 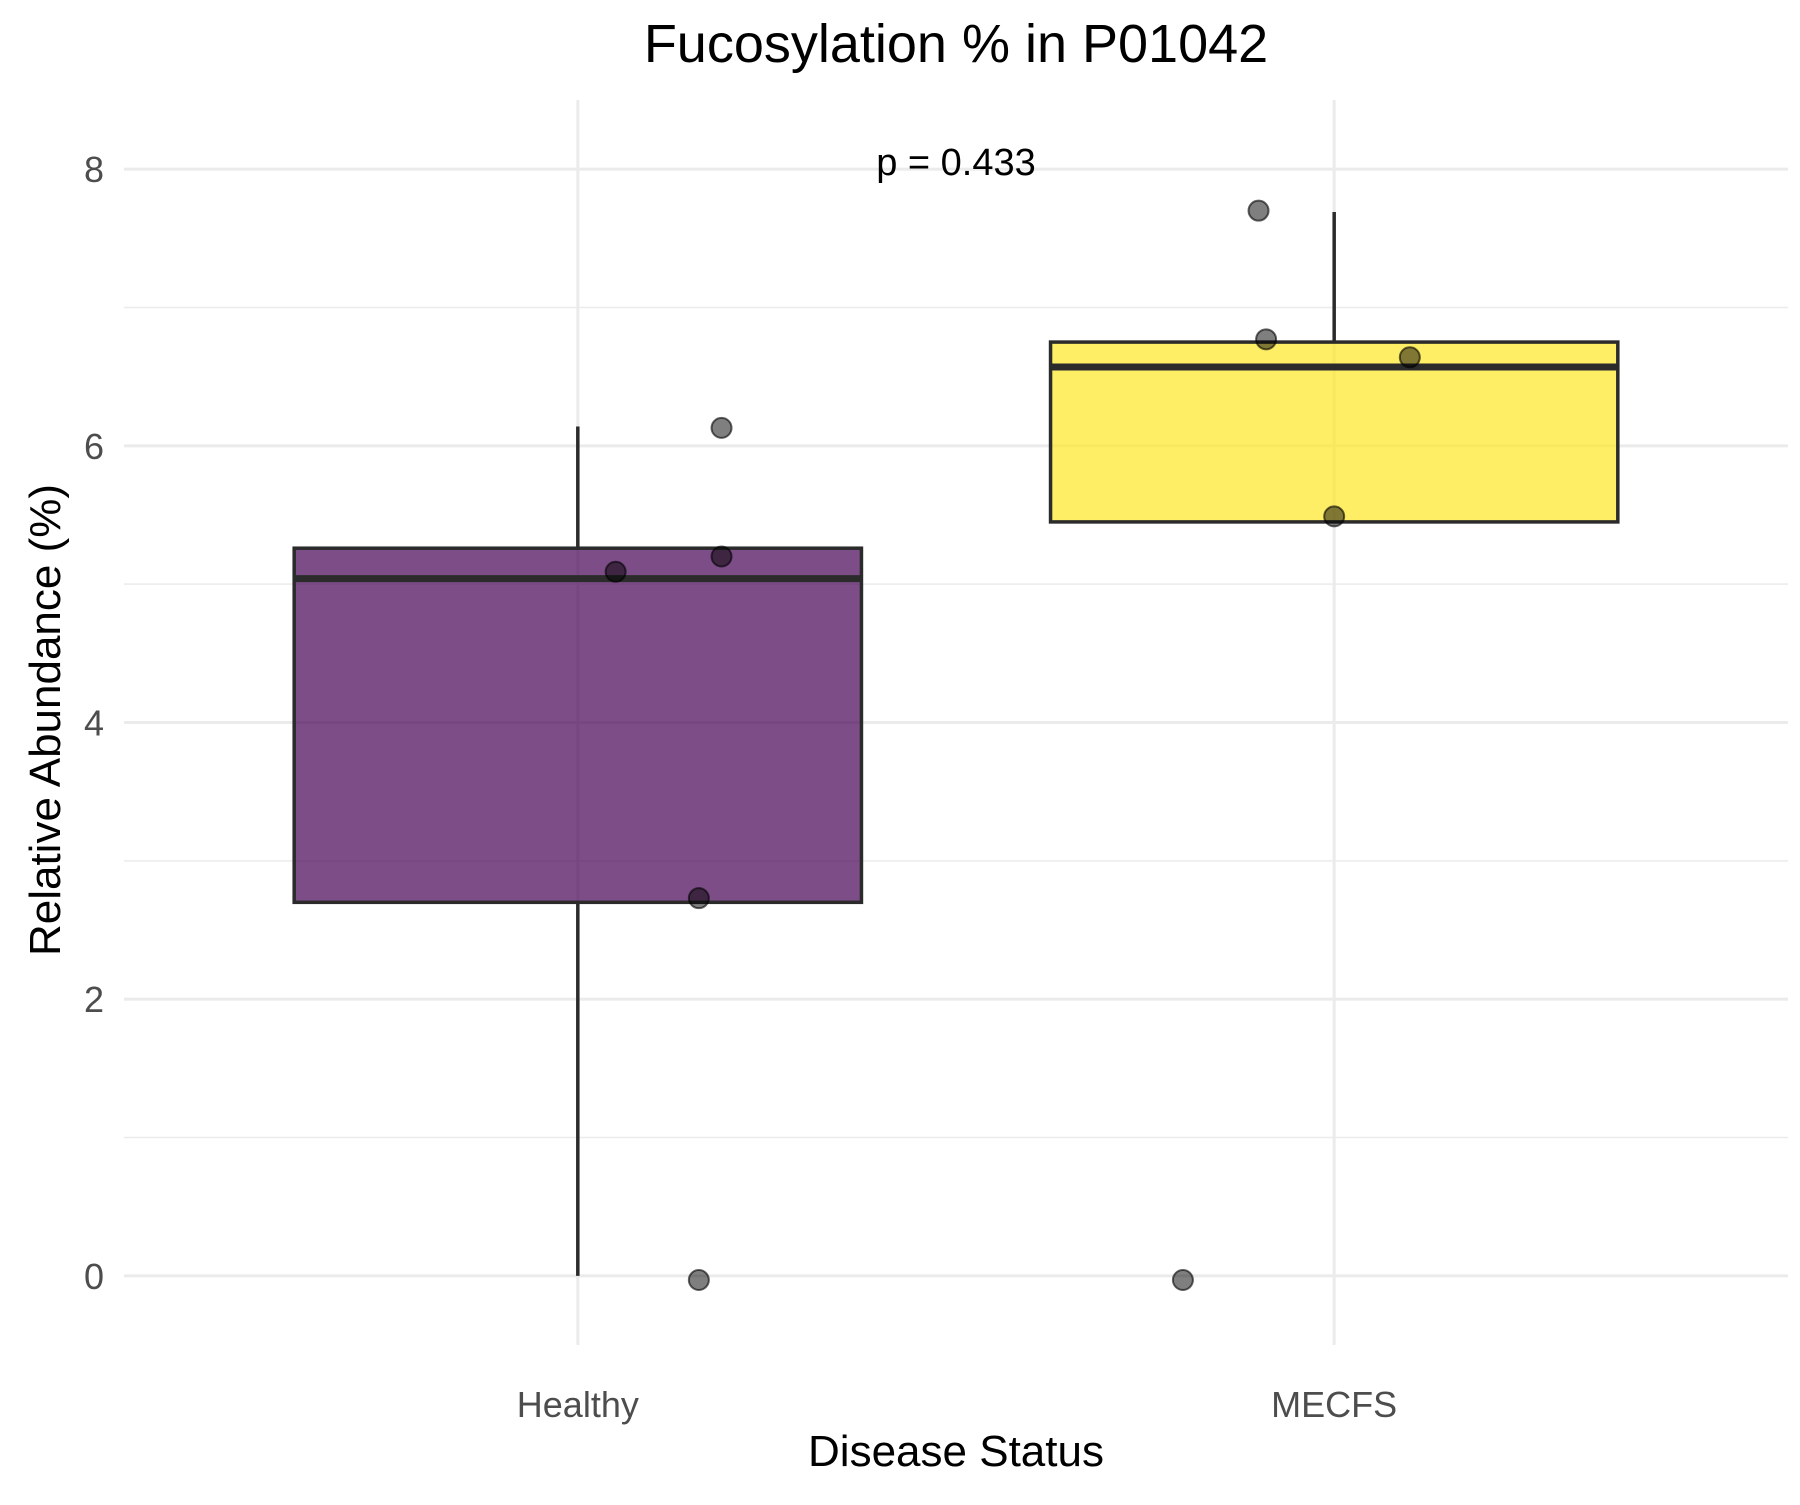 What do you see at coordinates (1334, 432) in the screenshot?
I see `box-mecfs` at bounding box center [1334, 432].